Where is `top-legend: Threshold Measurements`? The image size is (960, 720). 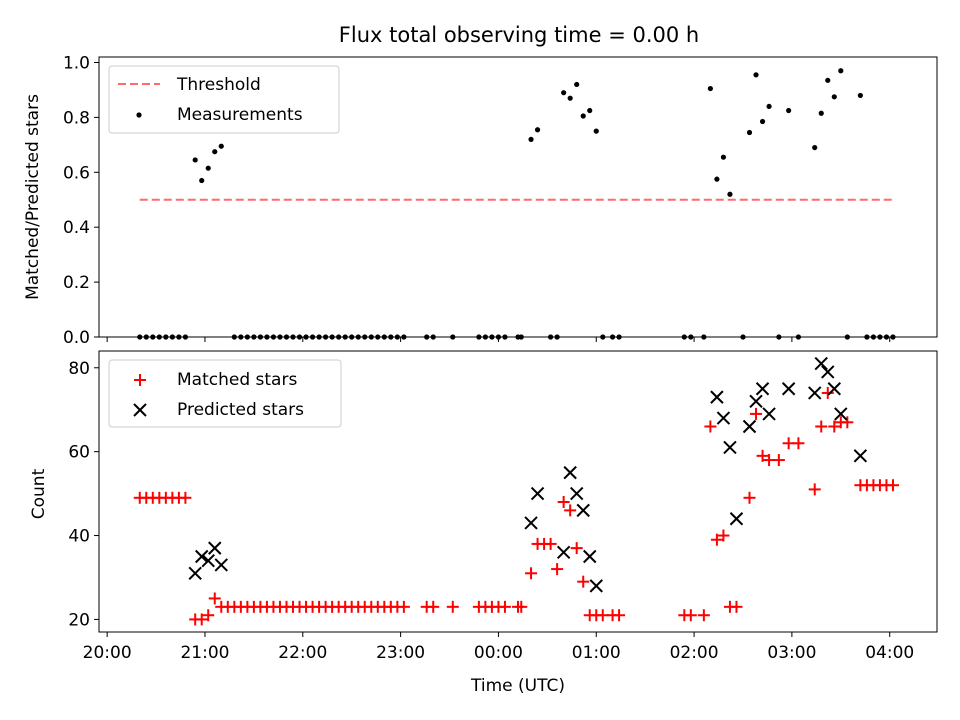
top-legend: Threshold Measurements is located at coordinates (224, 99).